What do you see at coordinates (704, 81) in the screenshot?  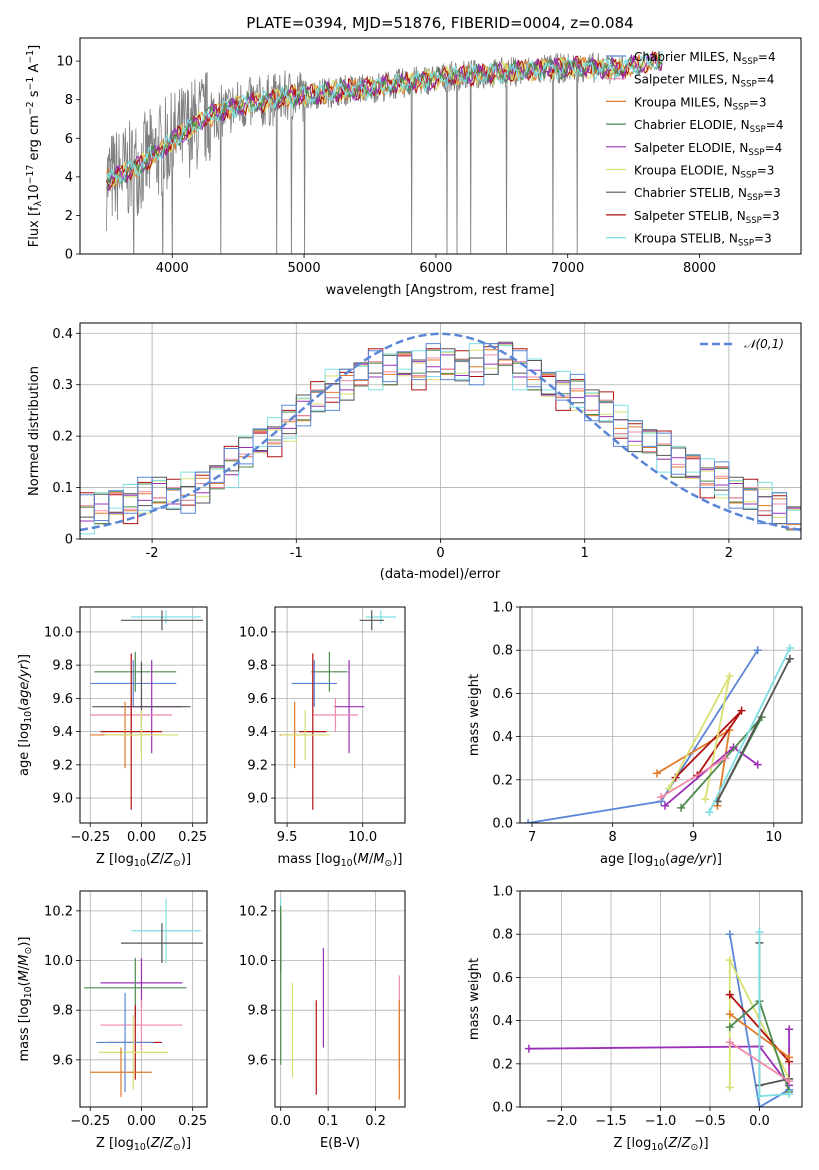 I see `legend-label: Salpeter MILES, NSSP=4` at bounding box center [704, 81].